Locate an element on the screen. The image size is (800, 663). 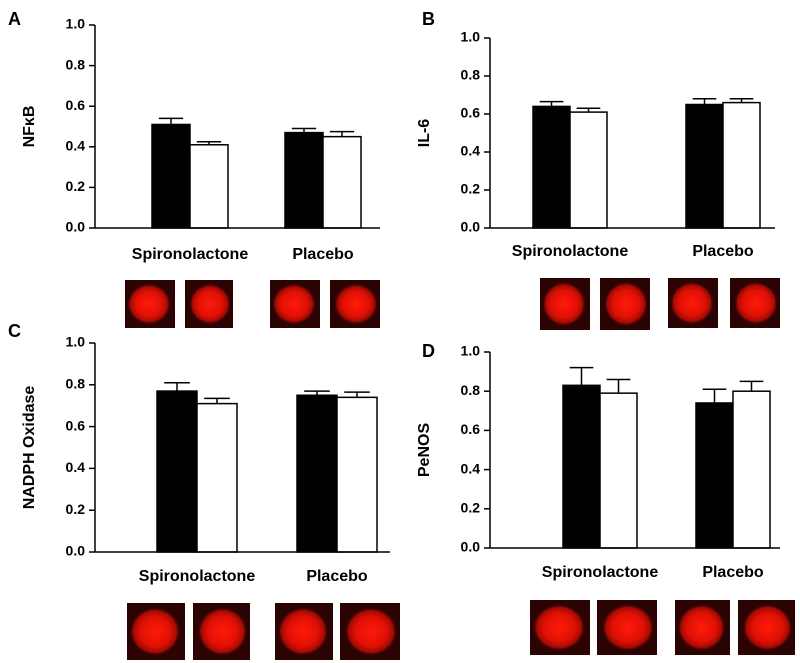
panel-label: C is located at coordinates (14, 331).